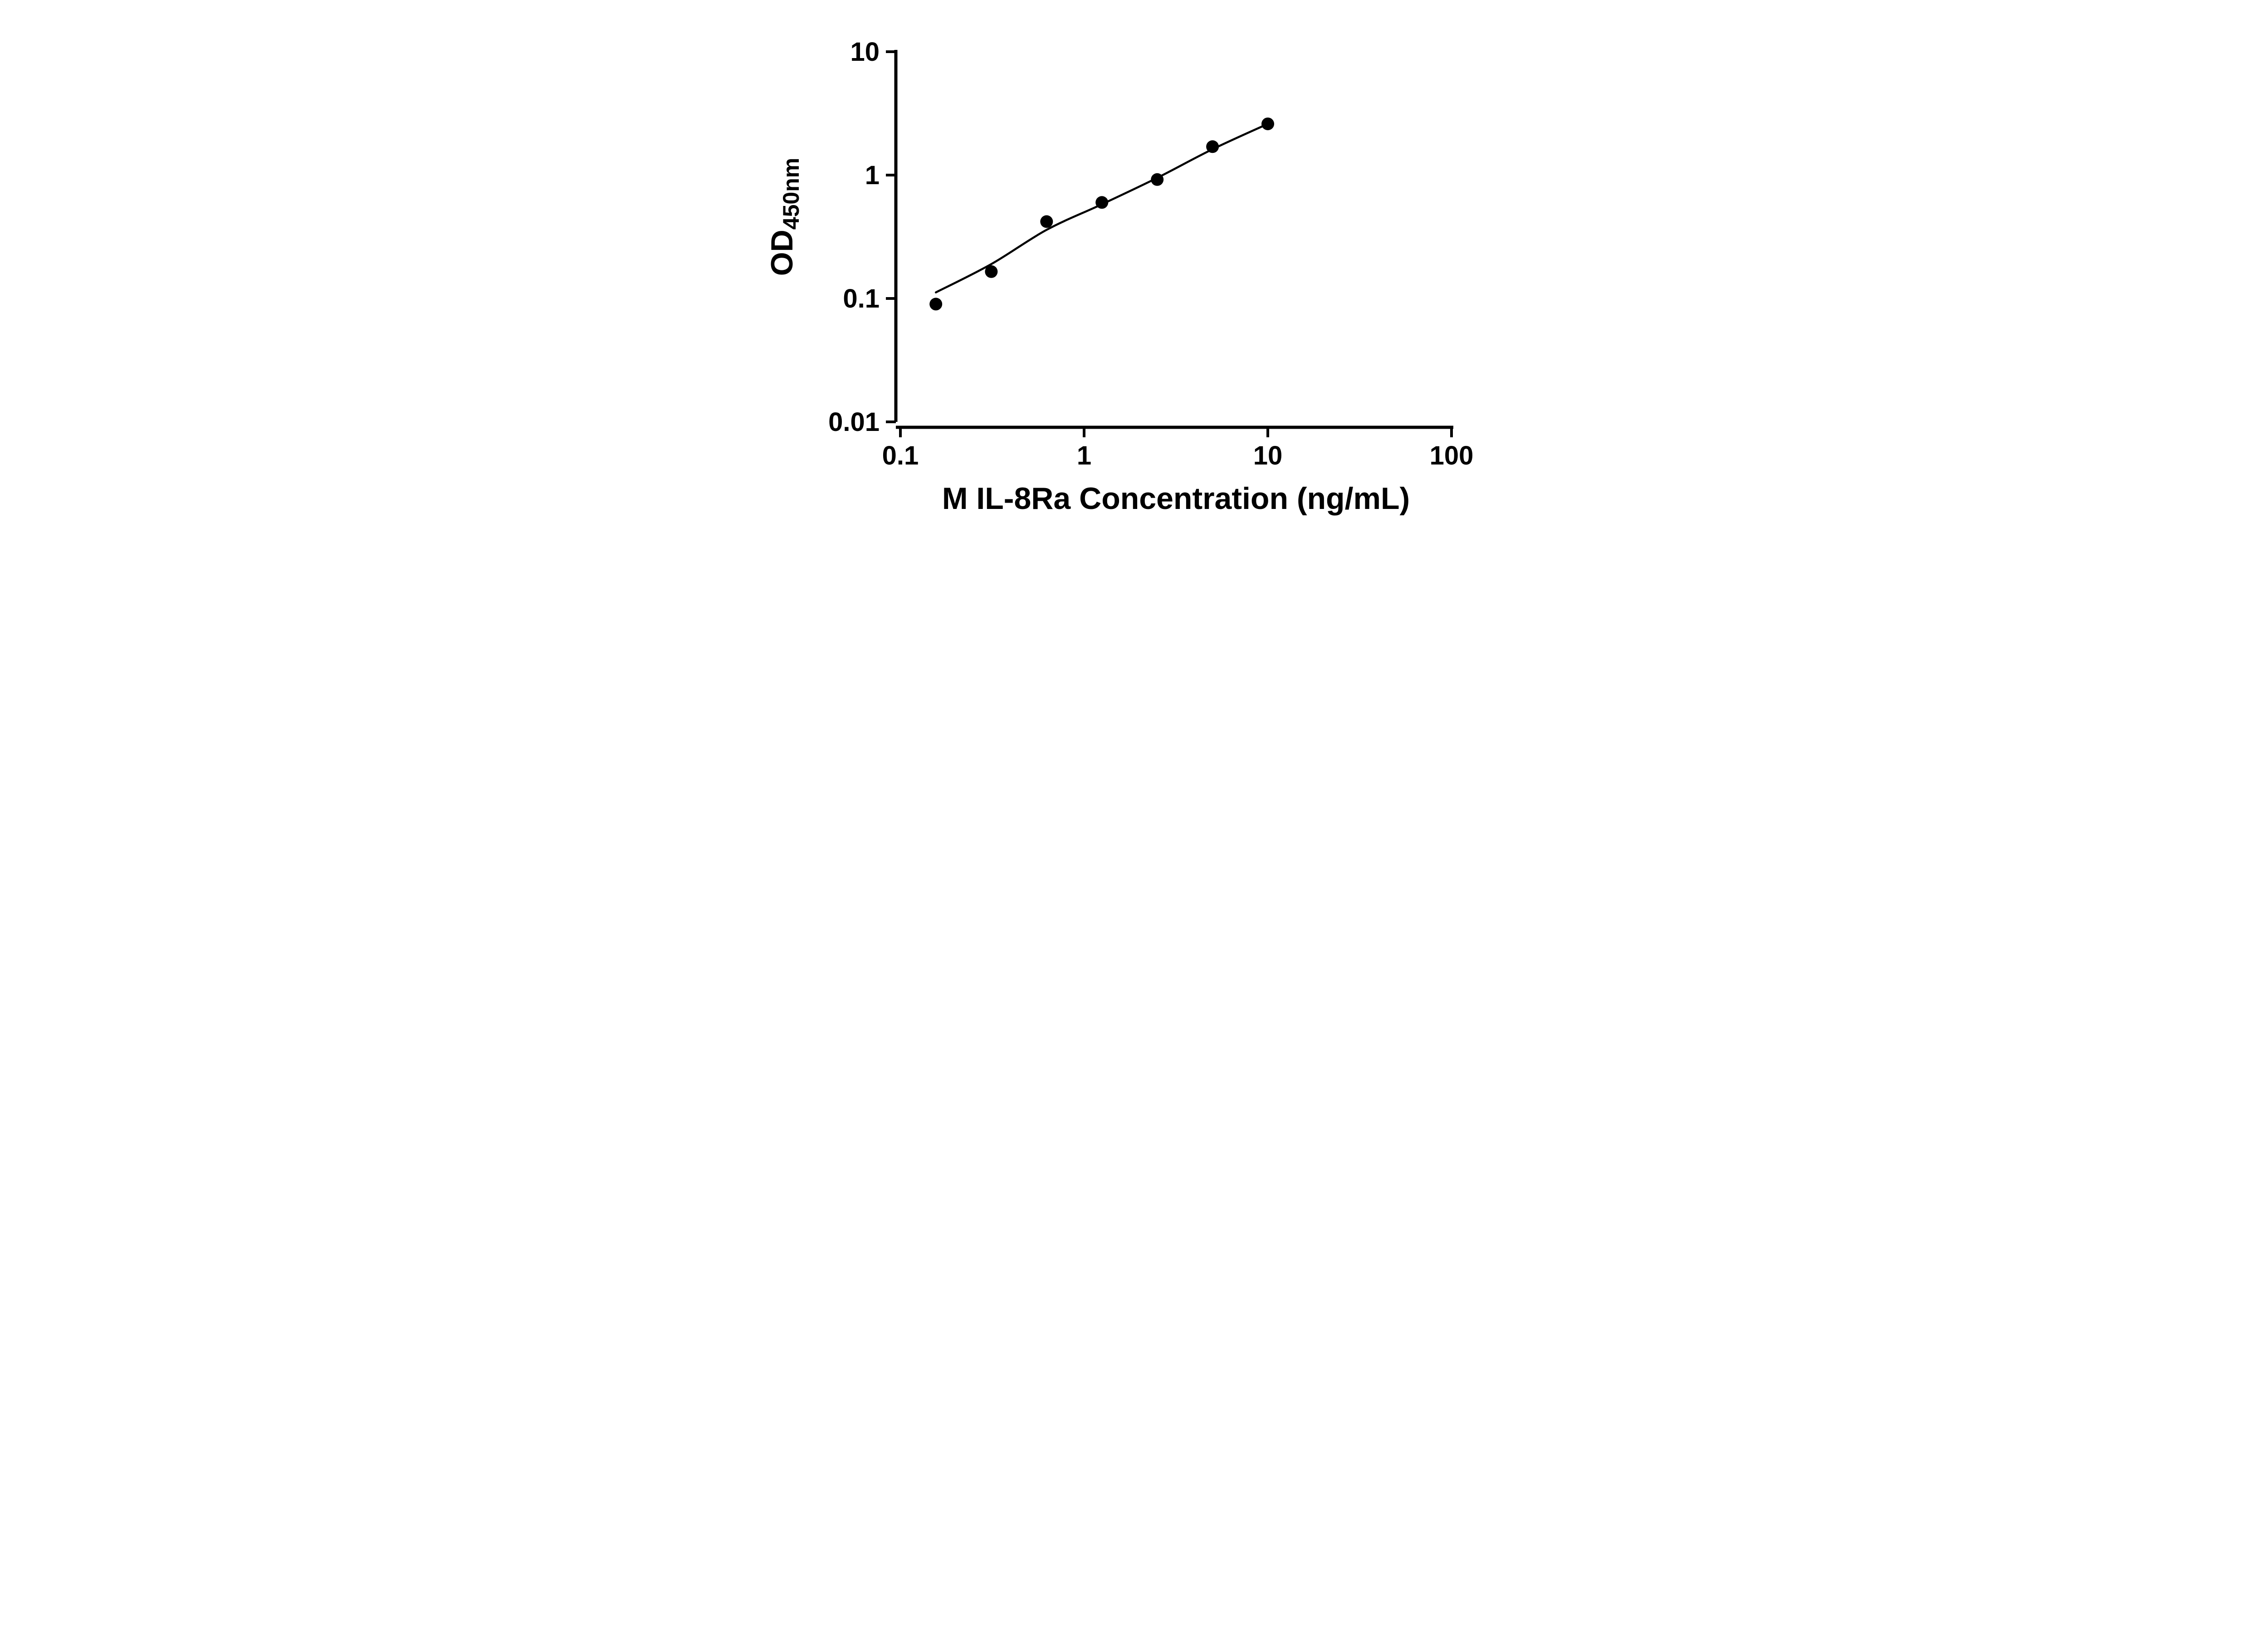 The height and width of the screenshot is (1633, 2268). I want to click on x-tick-label: 10, so click(1268, 455).